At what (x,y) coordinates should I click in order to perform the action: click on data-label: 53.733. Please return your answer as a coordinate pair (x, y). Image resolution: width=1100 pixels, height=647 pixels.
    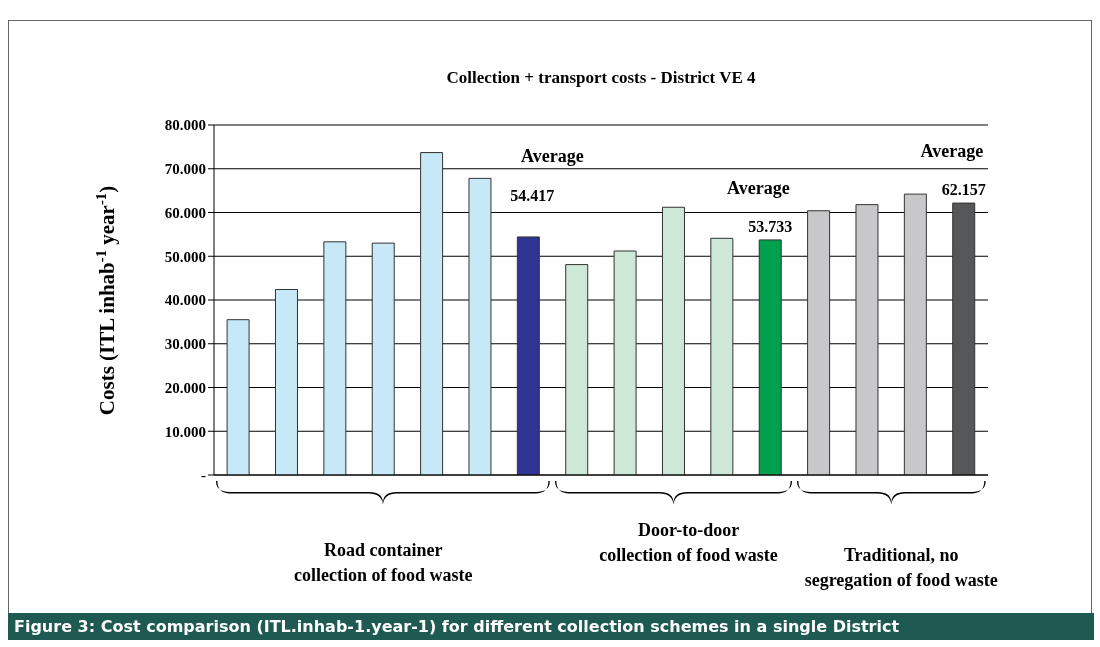
    Looking at the image, I should click on (770, 227).